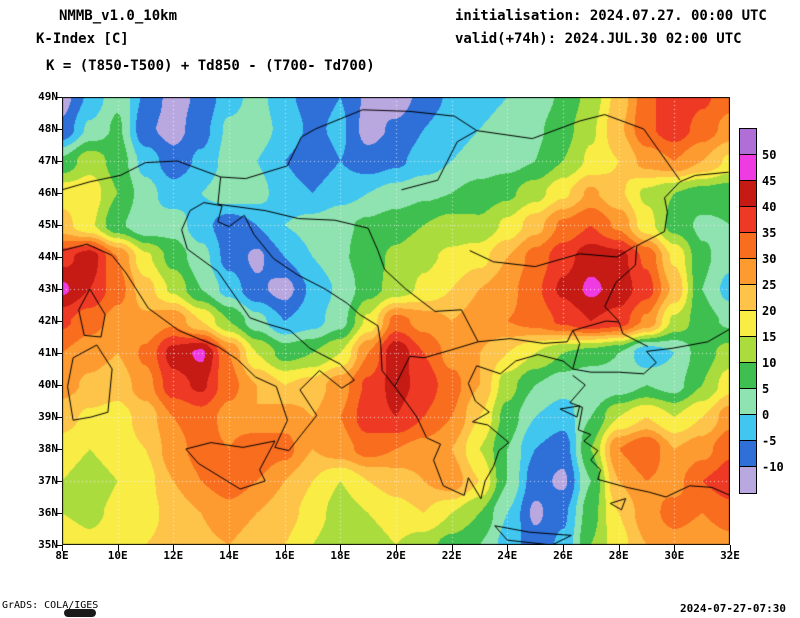  I want to click on x-axis-label: 16E, so click(284, 555).